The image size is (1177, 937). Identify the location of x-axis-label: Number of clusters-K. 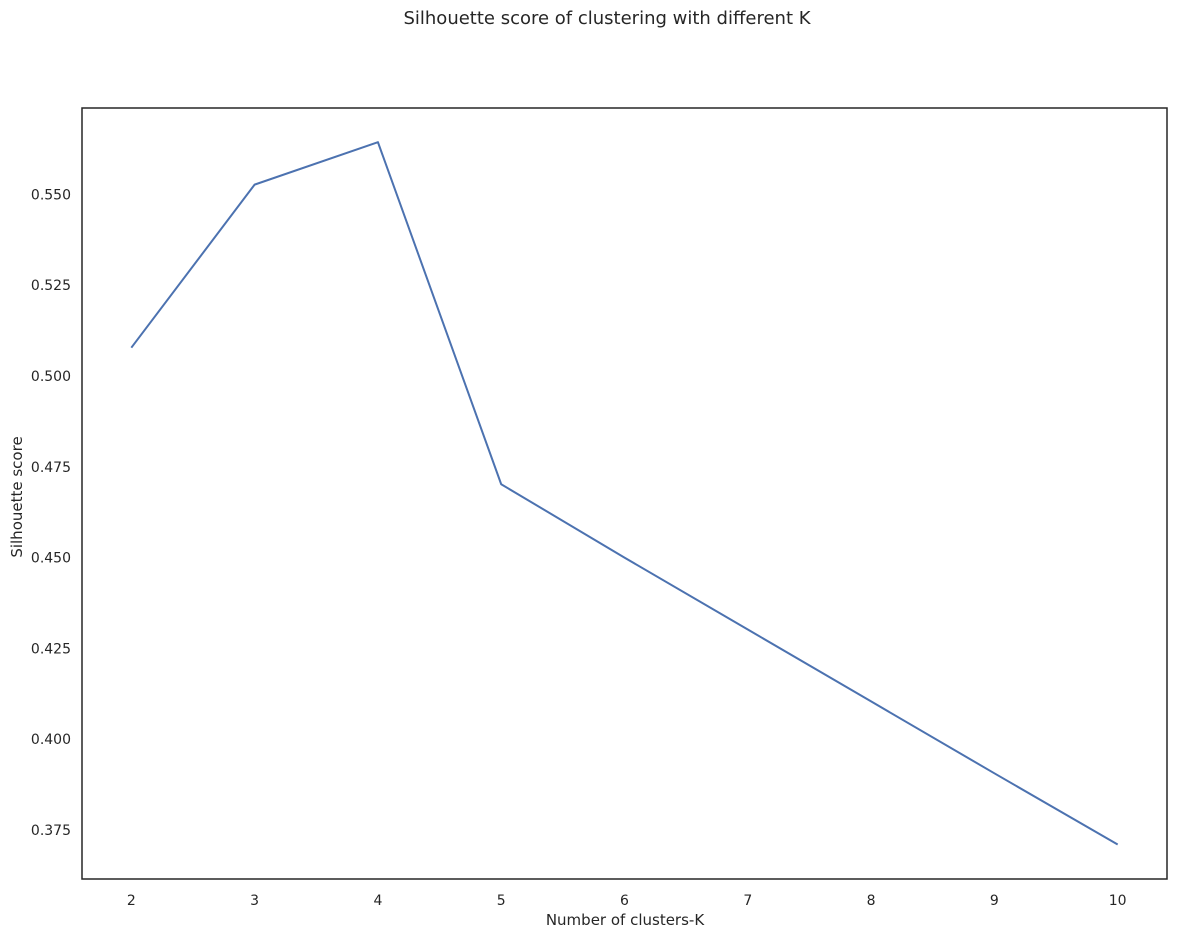
(625, 920).